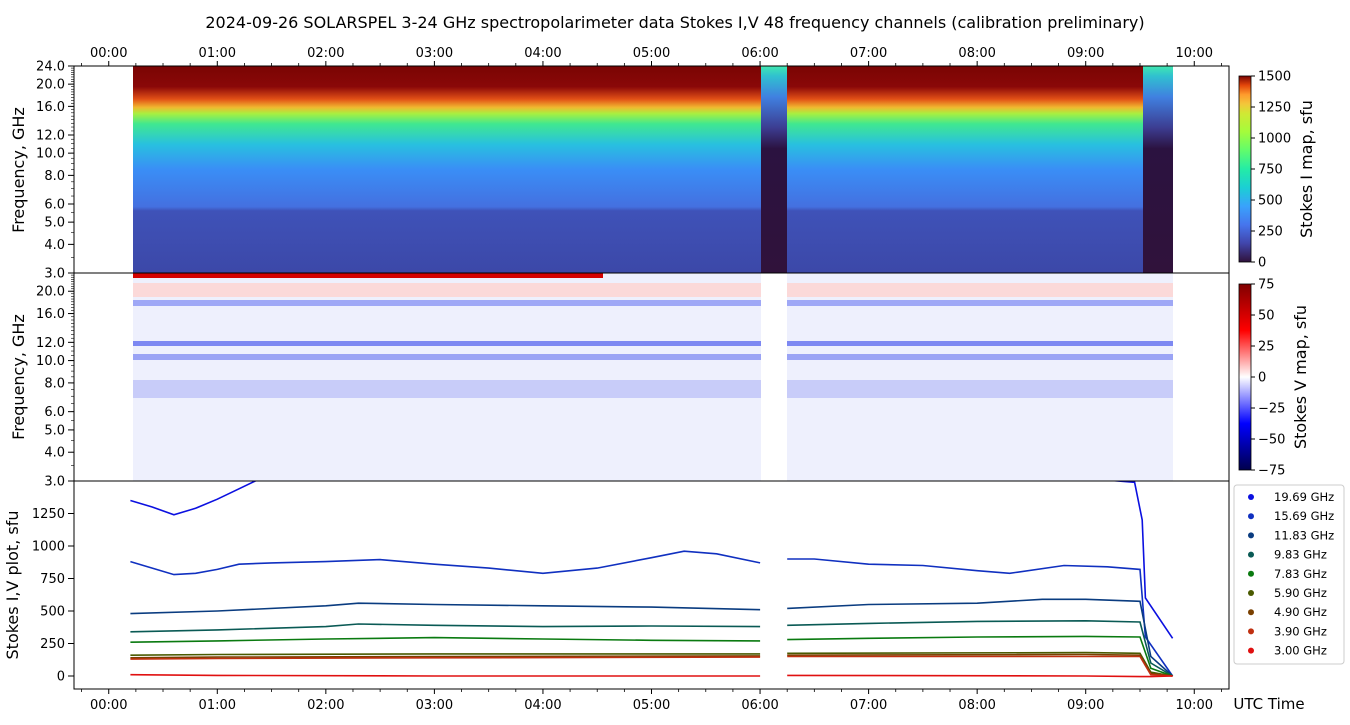  Describe the element at coordinates (1300, 631) in the screenshot. I see `legend-label: 3.90 GHz` at that location.